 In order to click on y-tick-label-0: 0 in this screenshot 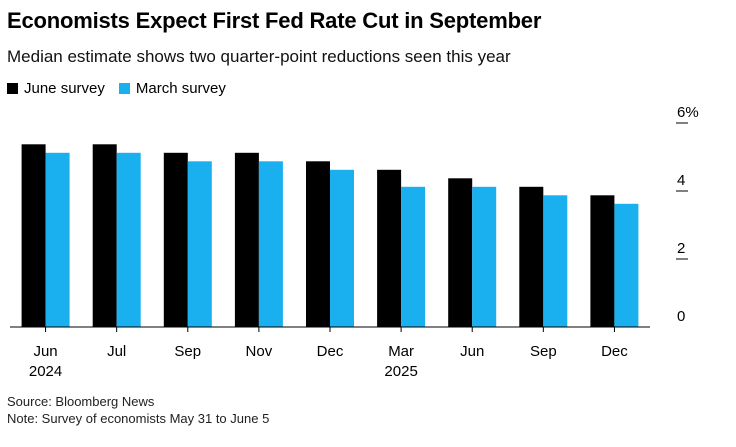, I will do `click(681, 316)`.